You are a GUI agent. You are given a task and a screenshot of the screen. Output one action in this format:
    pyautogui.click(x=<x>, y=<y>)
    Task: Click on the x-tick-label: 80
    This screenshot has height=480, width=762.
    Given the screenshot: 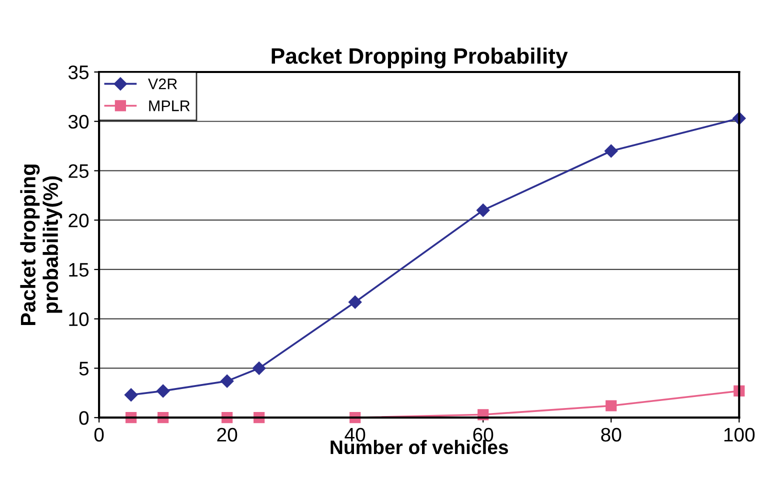 What is the action you would take?
    pyautogui.click(x=611, y=435)
    